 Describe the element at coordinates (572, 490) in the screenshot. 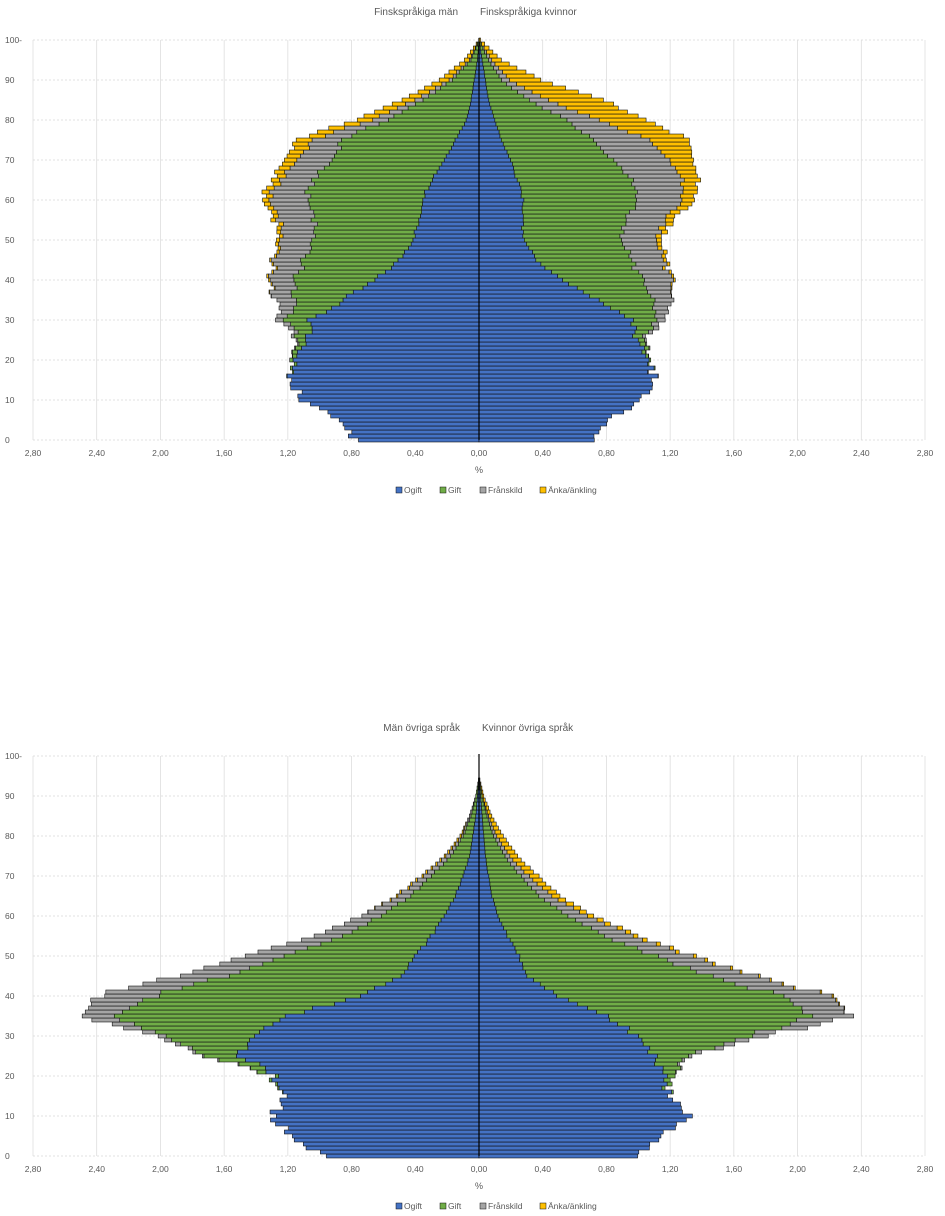

I see `legend-label: Änka/änkling` at that location.